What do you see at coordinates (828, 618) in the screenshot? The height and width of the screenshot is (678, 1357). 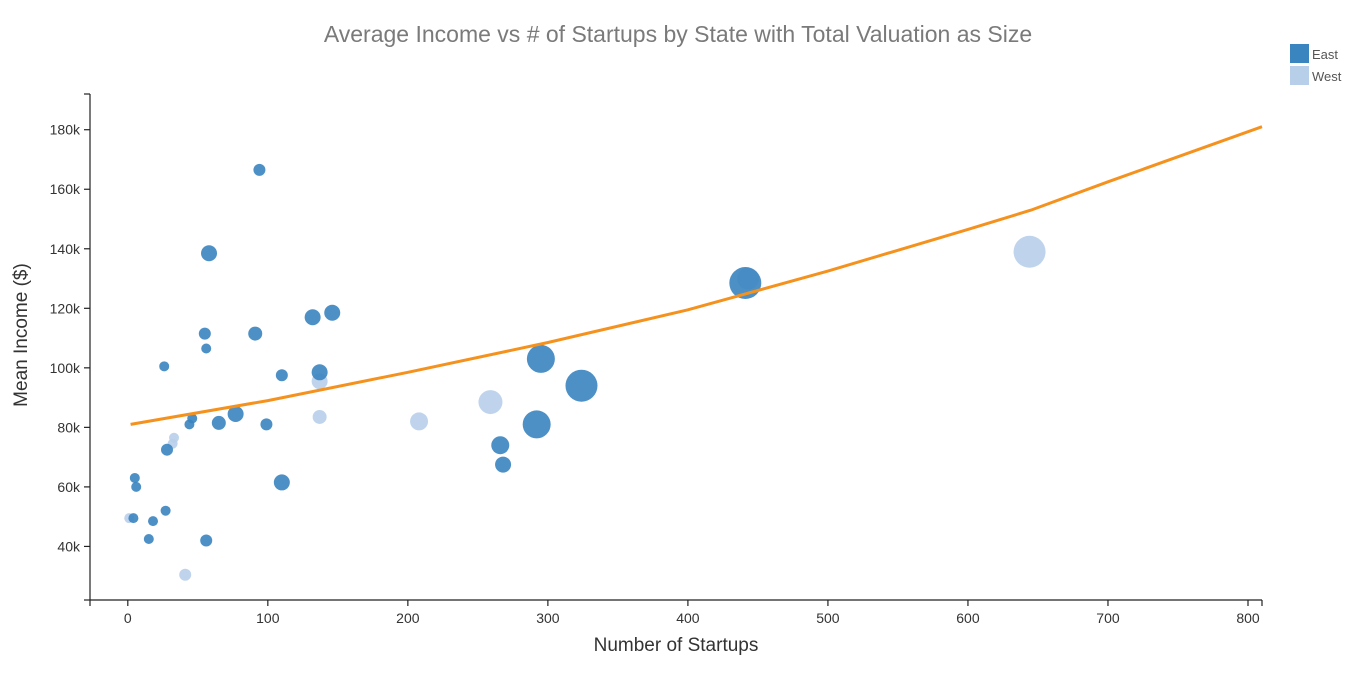 I see `x-tick-label: 500` at bounding box center [828, 618].